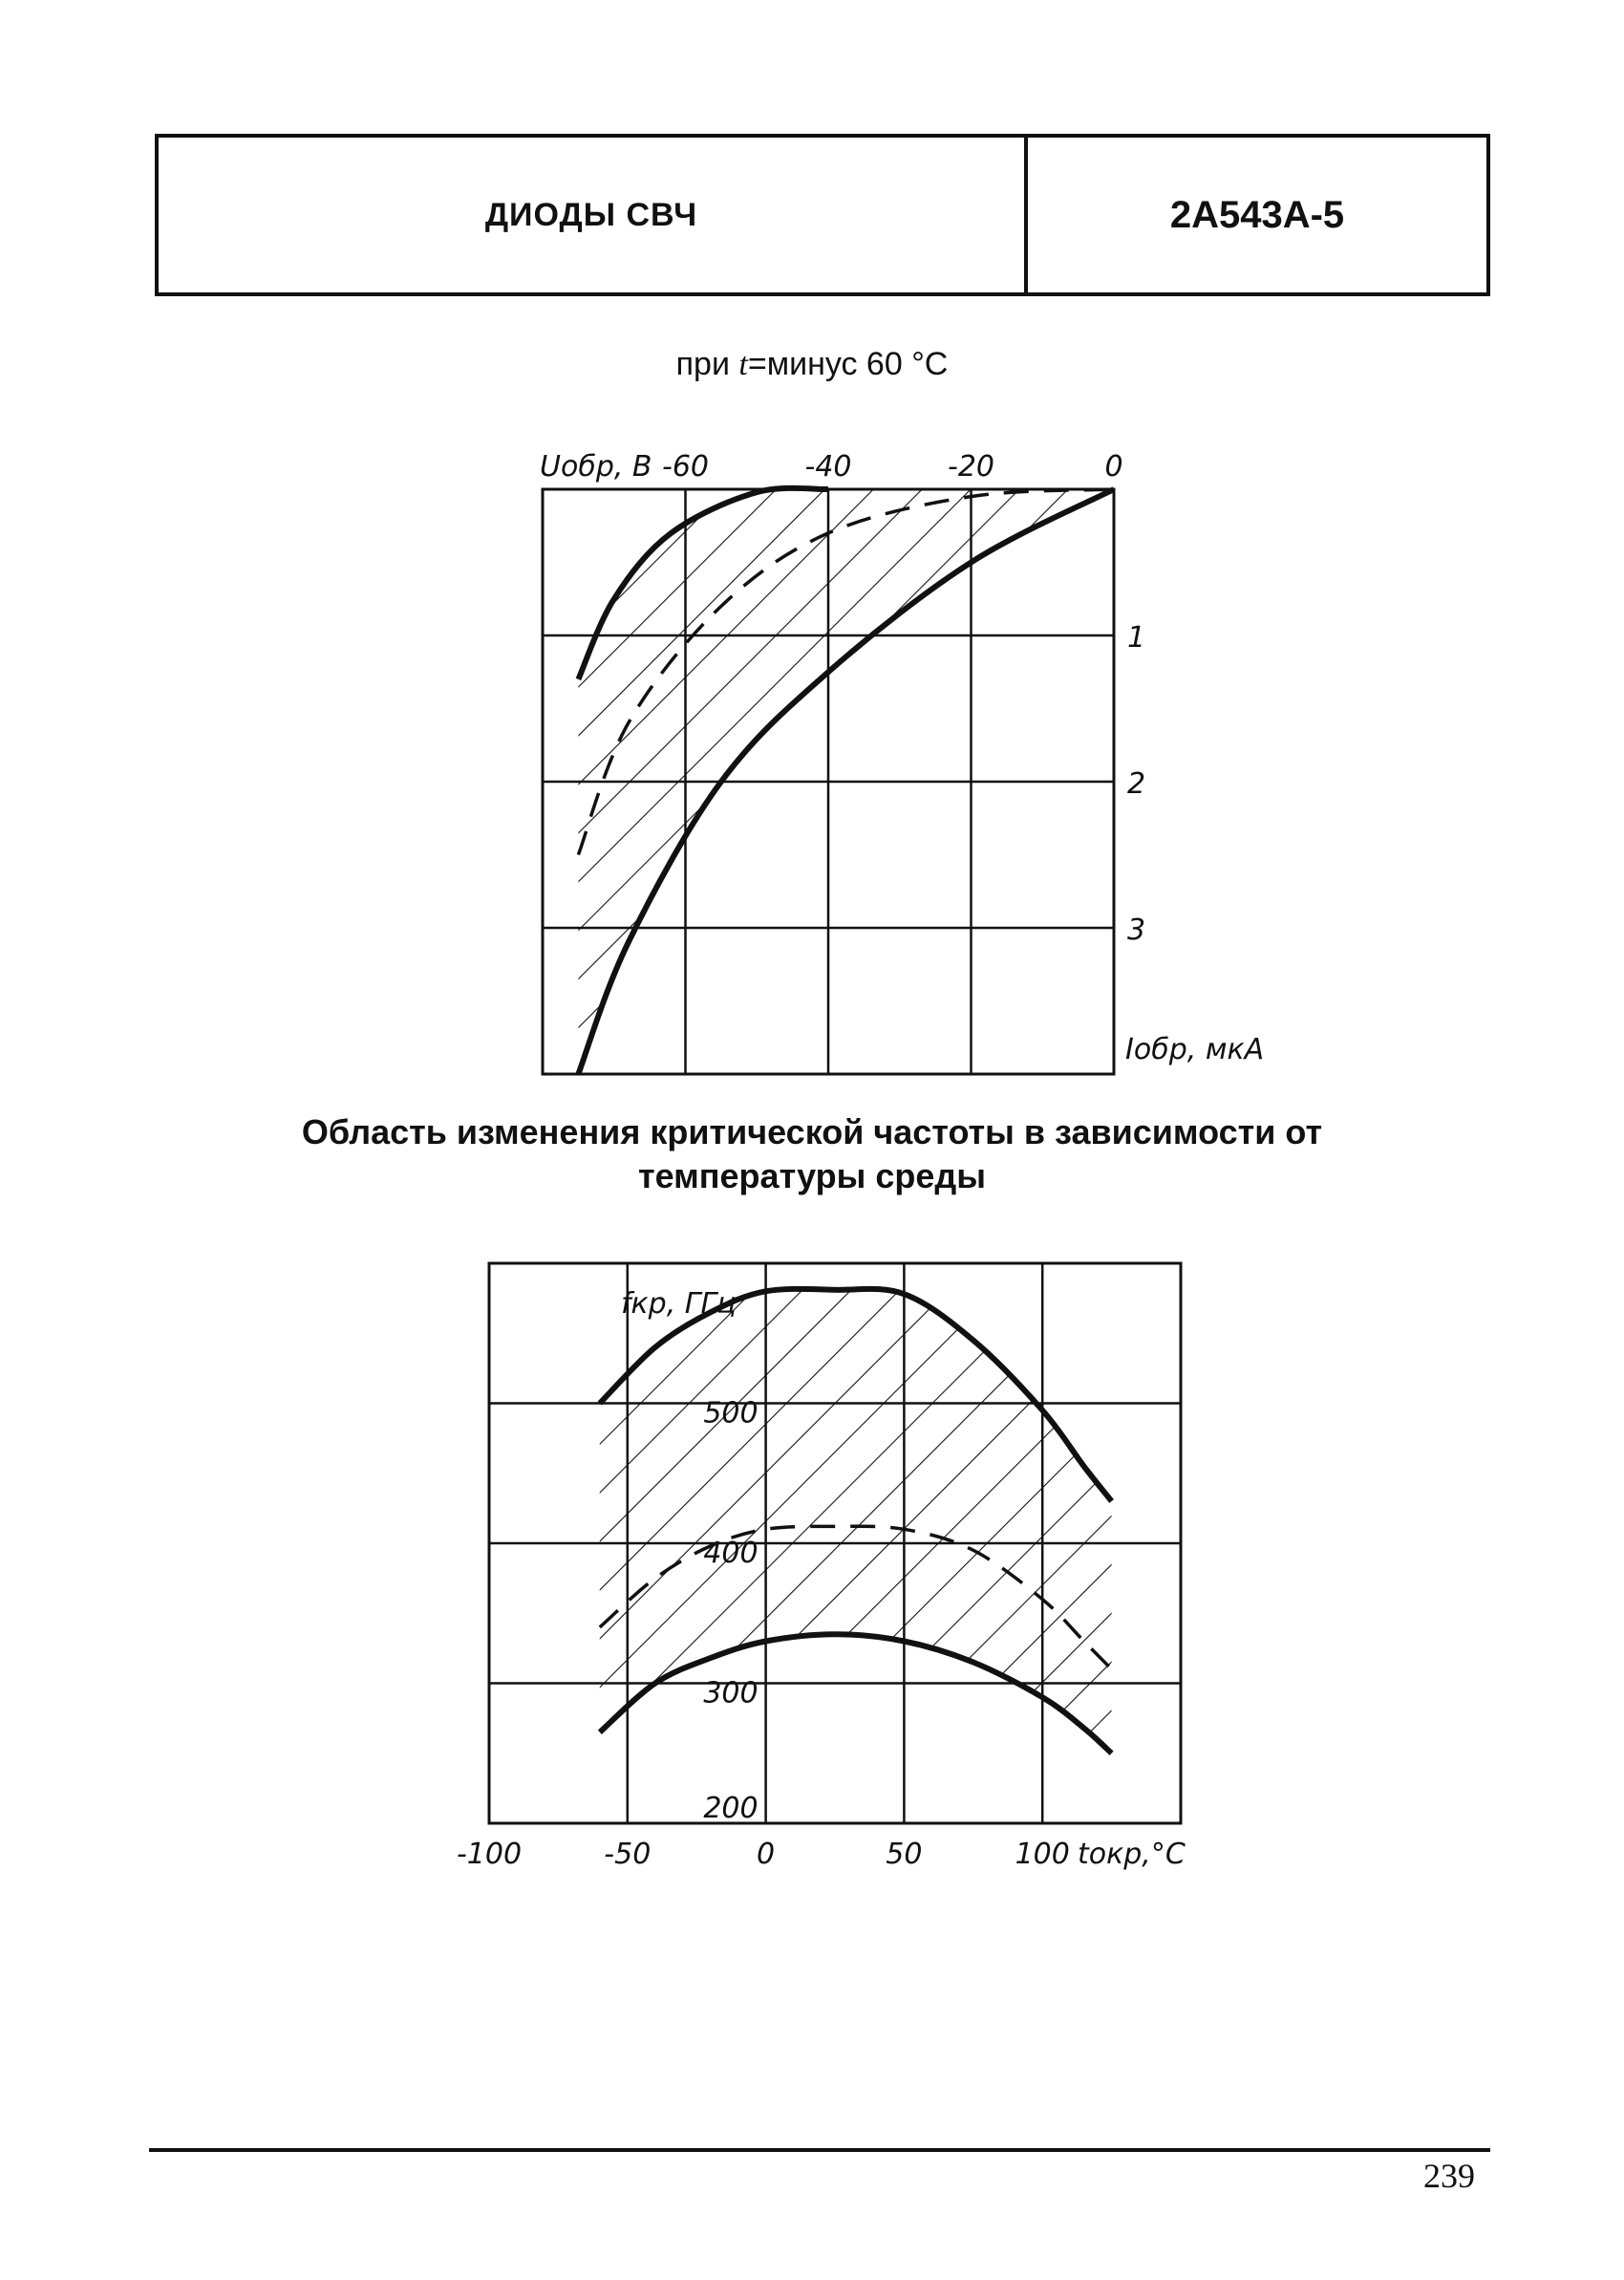 The width and height of the screenshot is (1624, 2280). I want to click on chart1-y-axis-label: Iобр, мкА, so click(1195, 1049).